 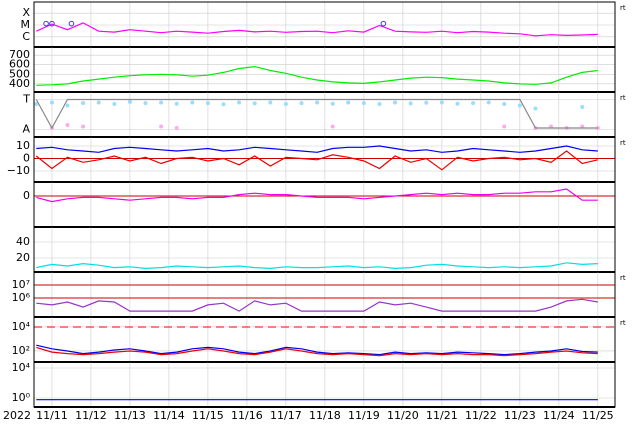 I want to click on y-tick-label: 400, so click(x=19, y=83).